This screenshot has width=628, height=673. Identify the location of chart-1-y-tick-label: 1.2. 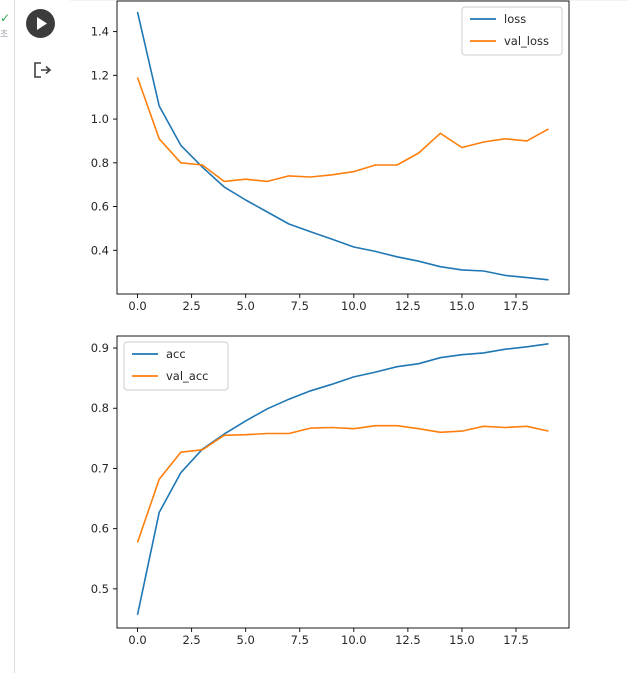
(100, 75).